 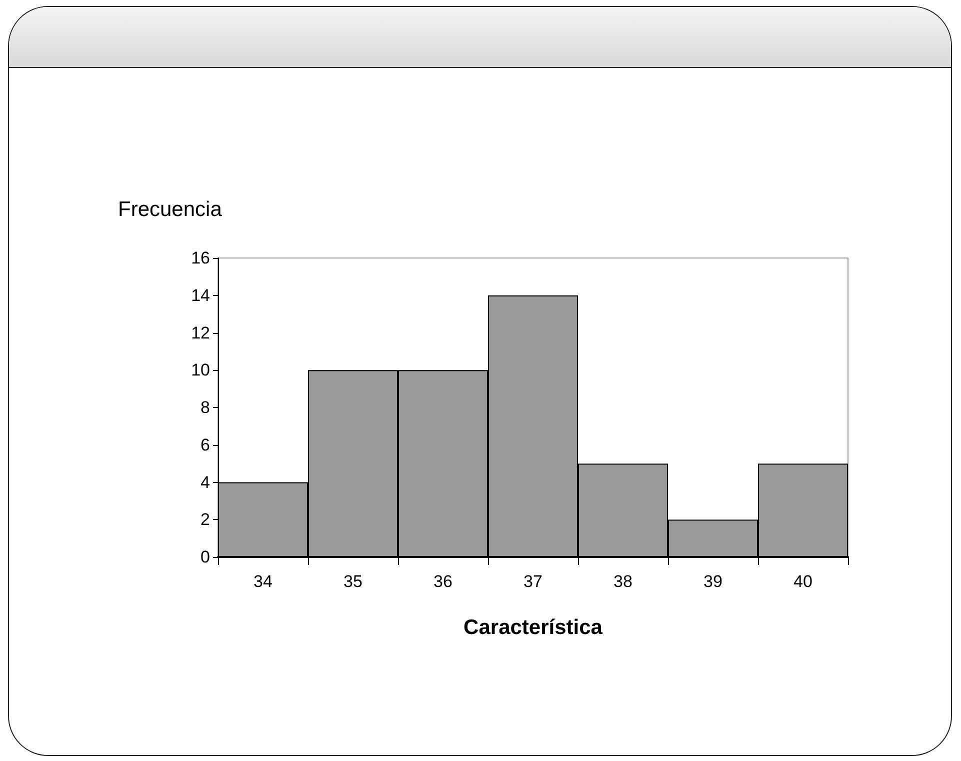 I want to click on x-axis-title: Característica, so click(x=533, y=627).